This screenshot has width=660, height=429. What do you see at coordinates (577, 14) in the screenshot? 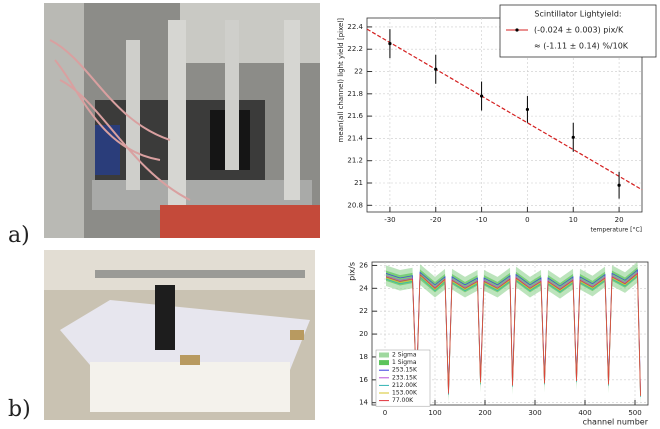
I see `legend-title: Scintillator Lightyield:` at bounding box center [577, 14].